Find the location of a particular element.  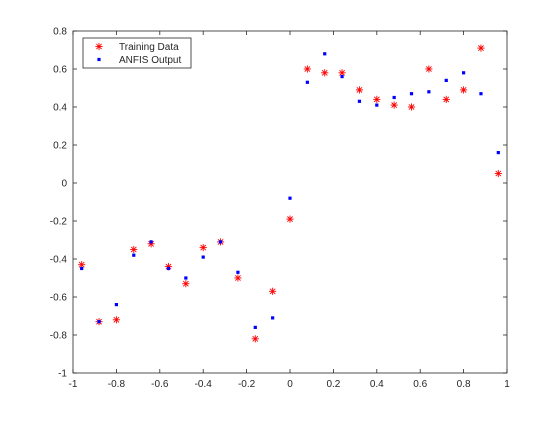

legend: Training Data ANFIS Output is located at coordinates (137, 53).